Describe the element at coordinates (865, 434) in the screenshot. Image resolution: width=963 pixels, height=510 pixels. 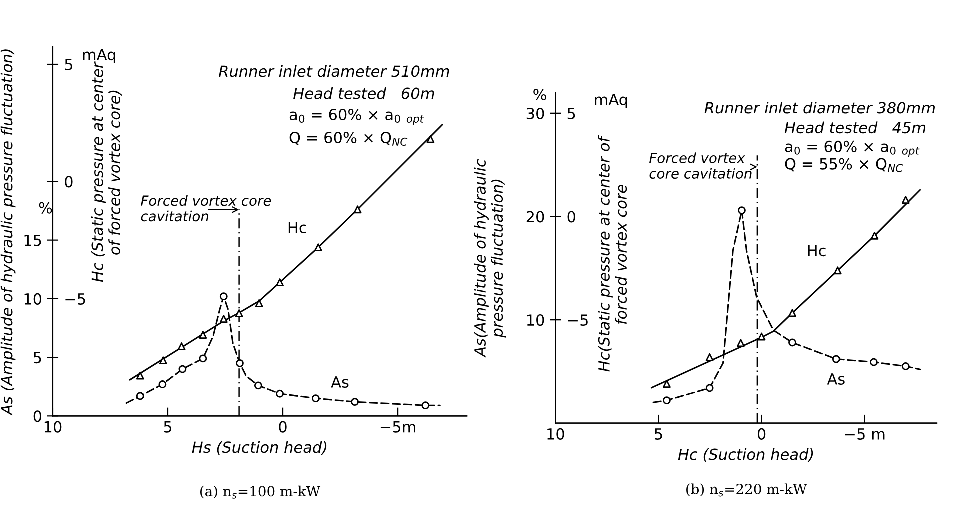
I see `x-tick-label: −5 m` at that location.